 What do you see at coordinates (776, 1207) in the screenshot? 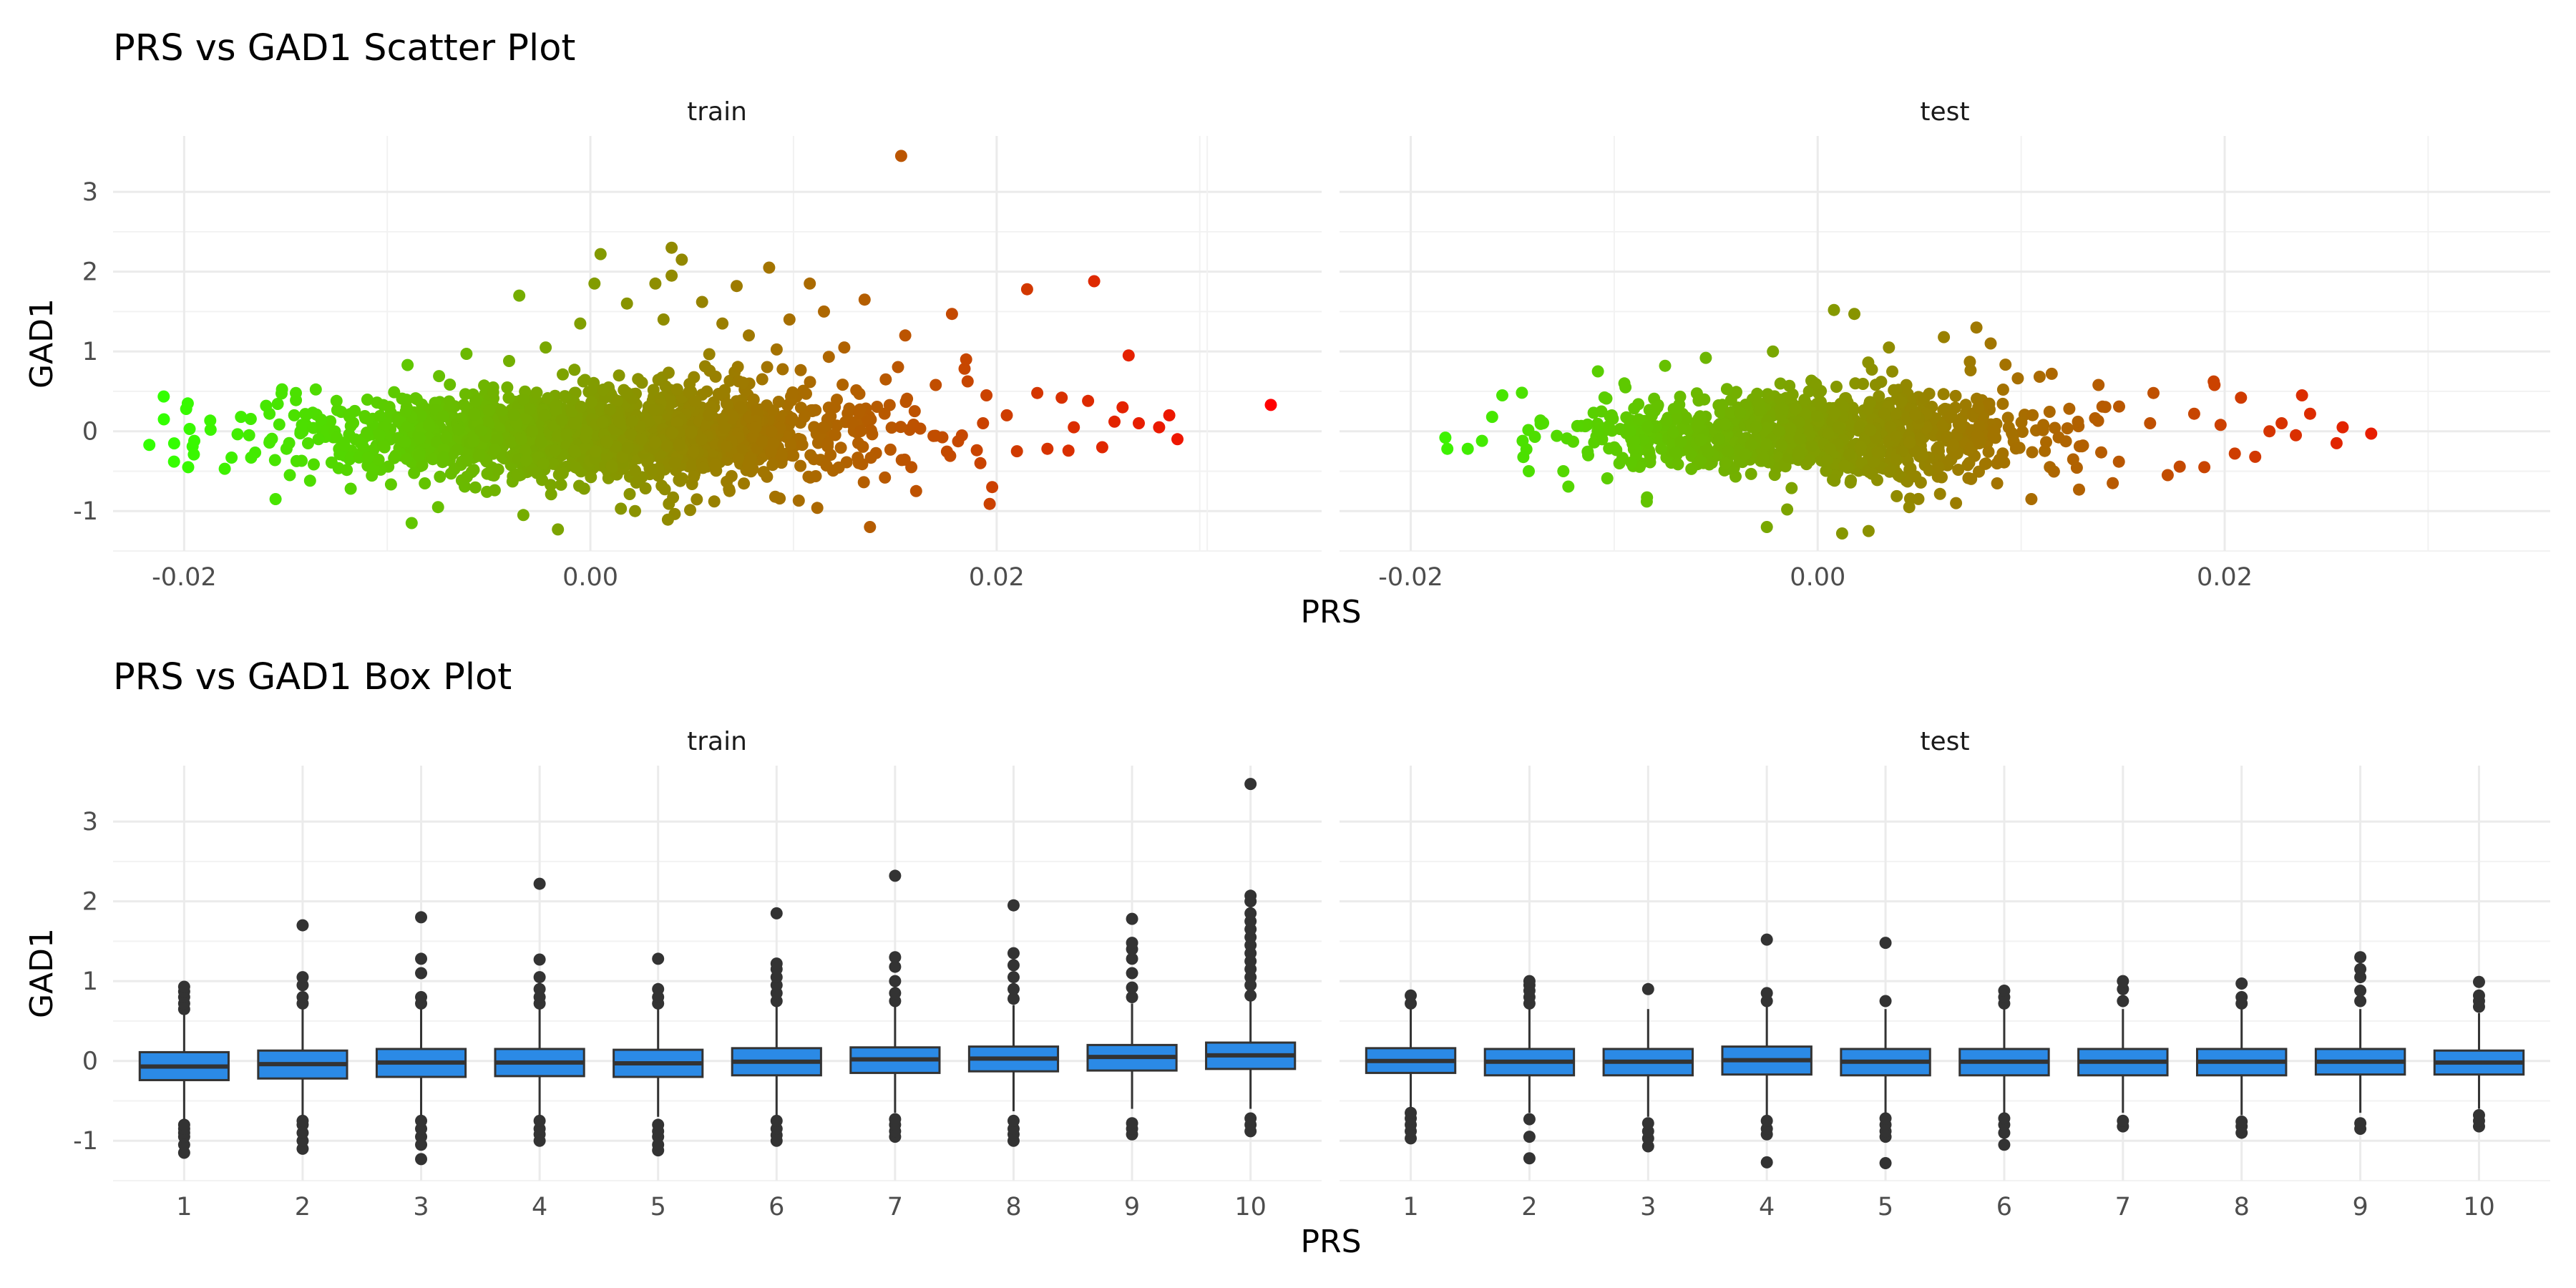
I see `box-x-tick-label: 6` at bounding box center [776, 1207].